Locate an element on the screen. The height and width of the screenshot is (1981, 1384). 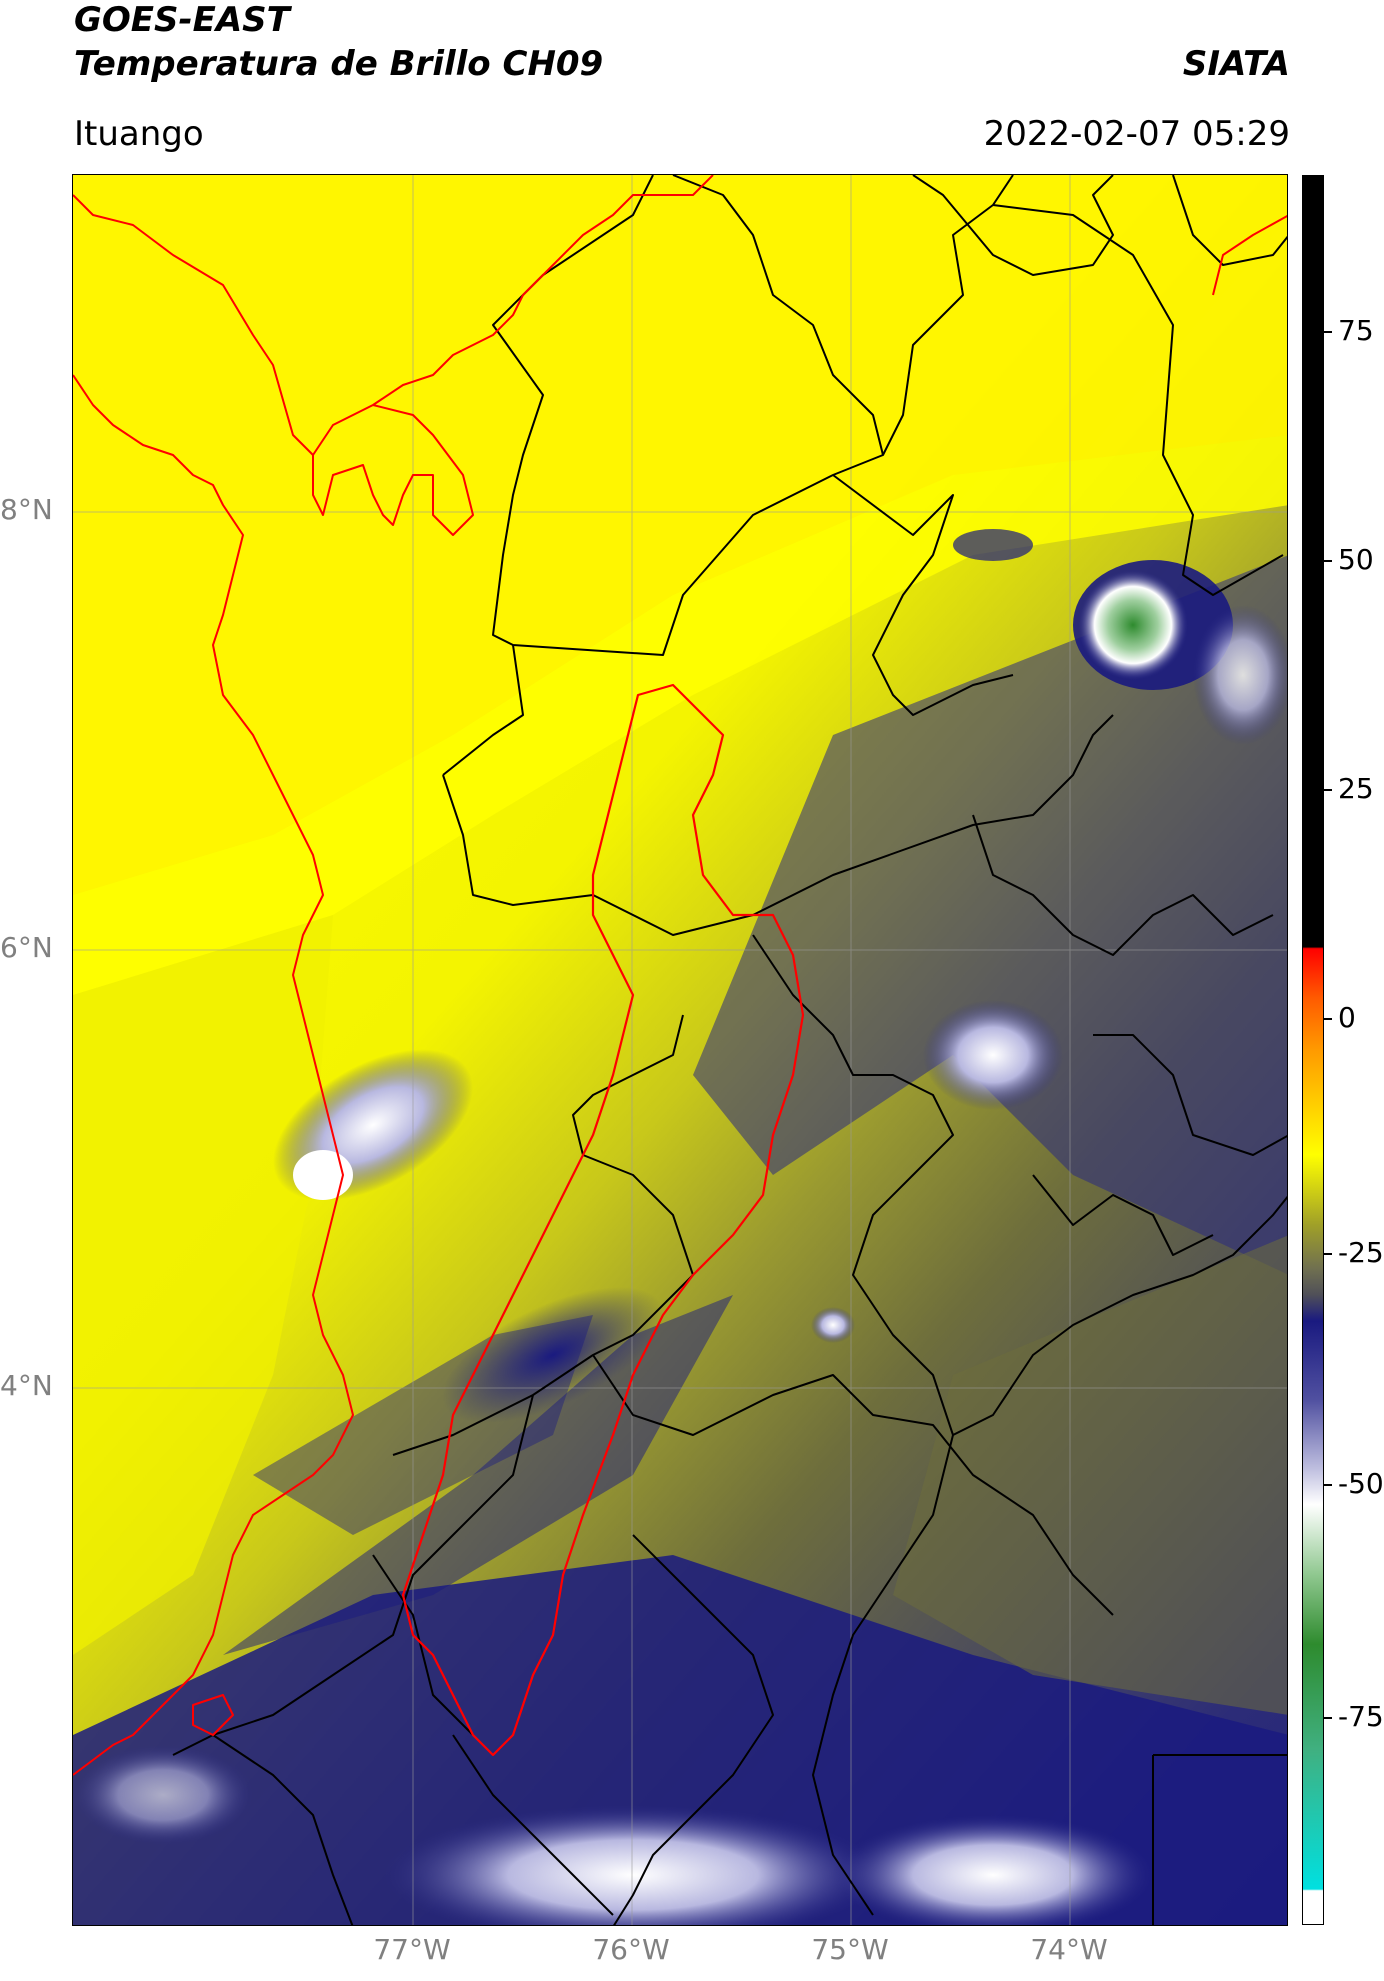
longitude-label-77w: 77°W is located at coordinates (412, 1949).